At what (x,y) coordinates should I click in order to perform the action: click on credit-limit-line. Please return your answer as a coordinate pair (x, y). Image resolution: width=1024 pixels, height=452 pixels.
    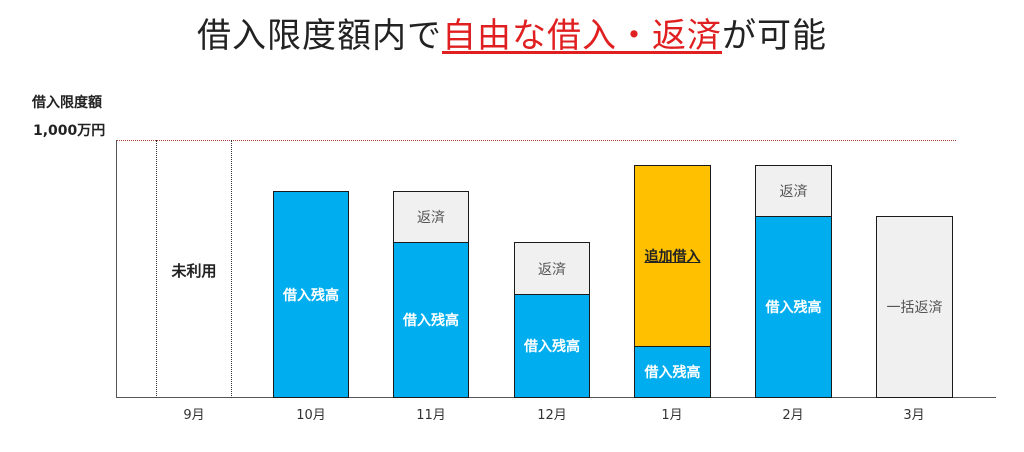
    Looking at the image, I should click on (536, 140).